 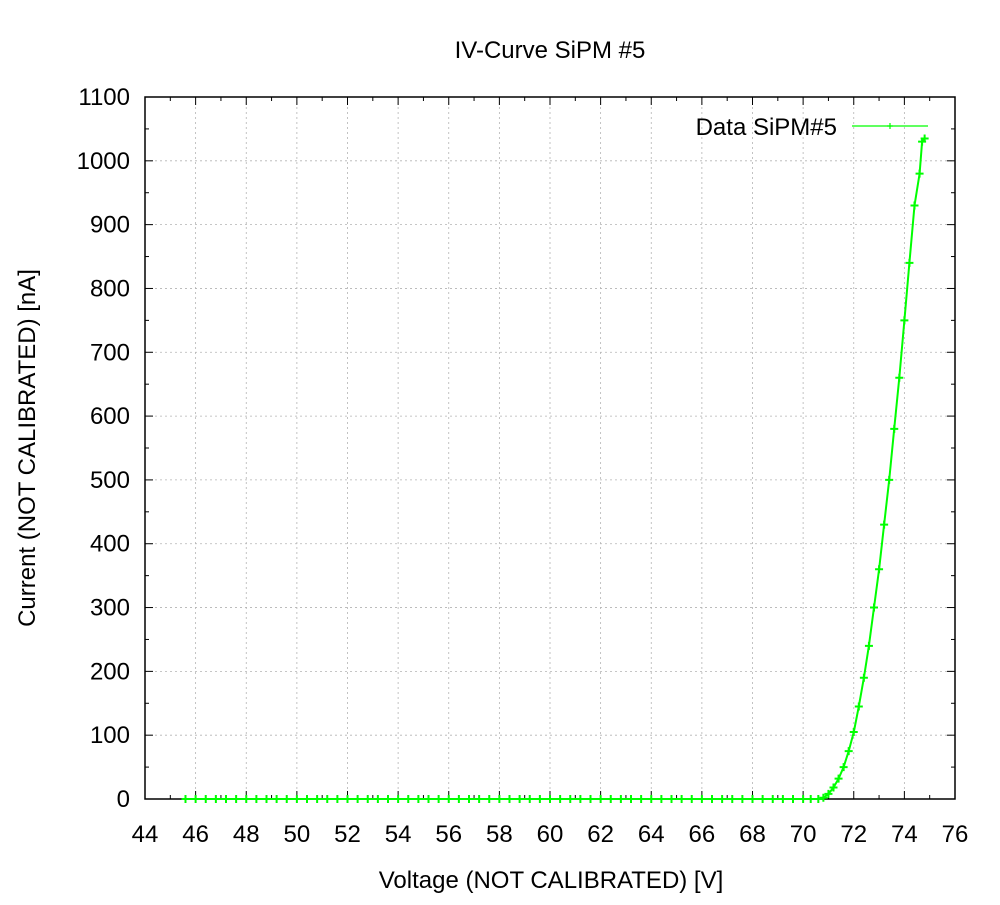 What do you see at coordinates (110, 480) in the screenshot?
I see `y-tick-label: 500` at bounding box center [110, 480].